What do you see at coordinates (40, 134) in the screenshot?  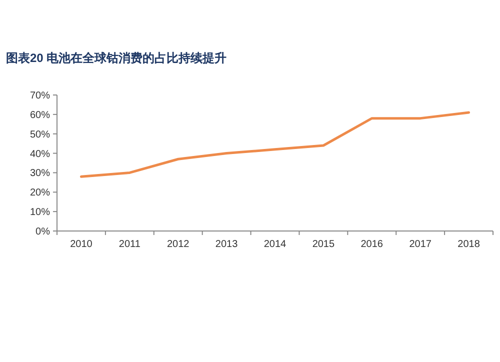 I see `y-tick-label: 50%` at bounding box center [40, 134].